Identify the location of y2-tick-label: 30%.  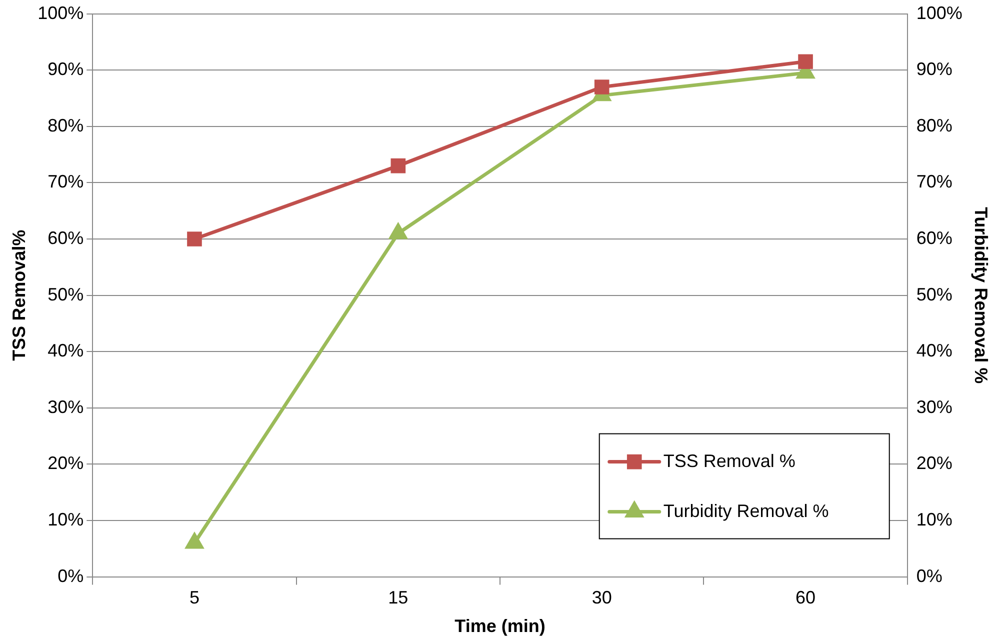
(934, 406).